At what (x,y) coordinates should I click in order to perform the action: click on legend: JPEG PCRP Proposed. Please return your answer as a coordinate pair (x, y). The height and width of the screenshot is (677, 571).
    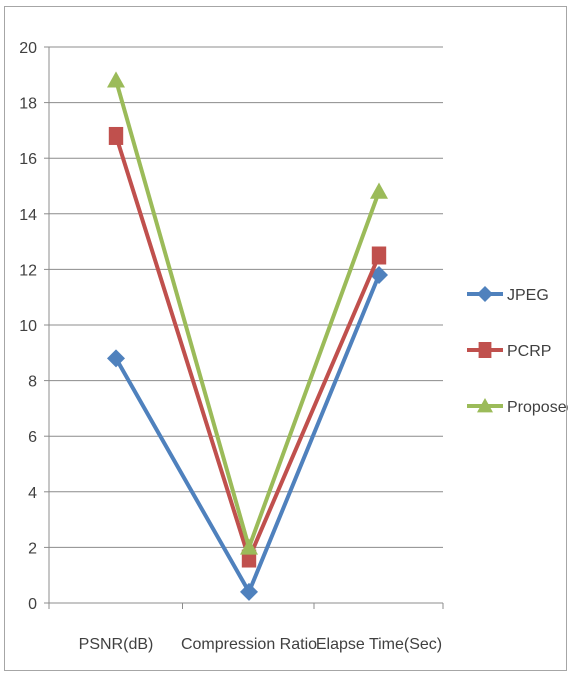
    Looking at the image, I should click on (519, 351).